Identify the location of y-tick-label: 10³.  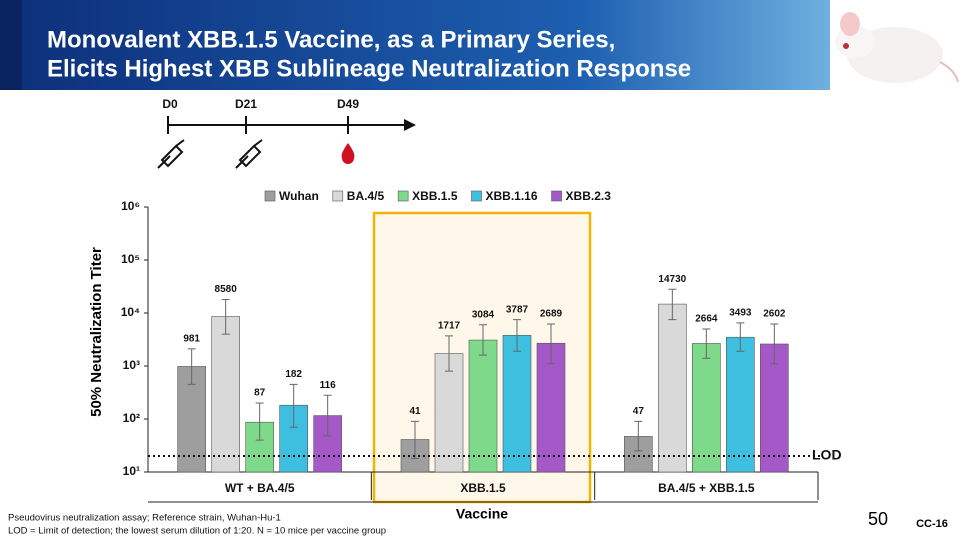
(131, 365).